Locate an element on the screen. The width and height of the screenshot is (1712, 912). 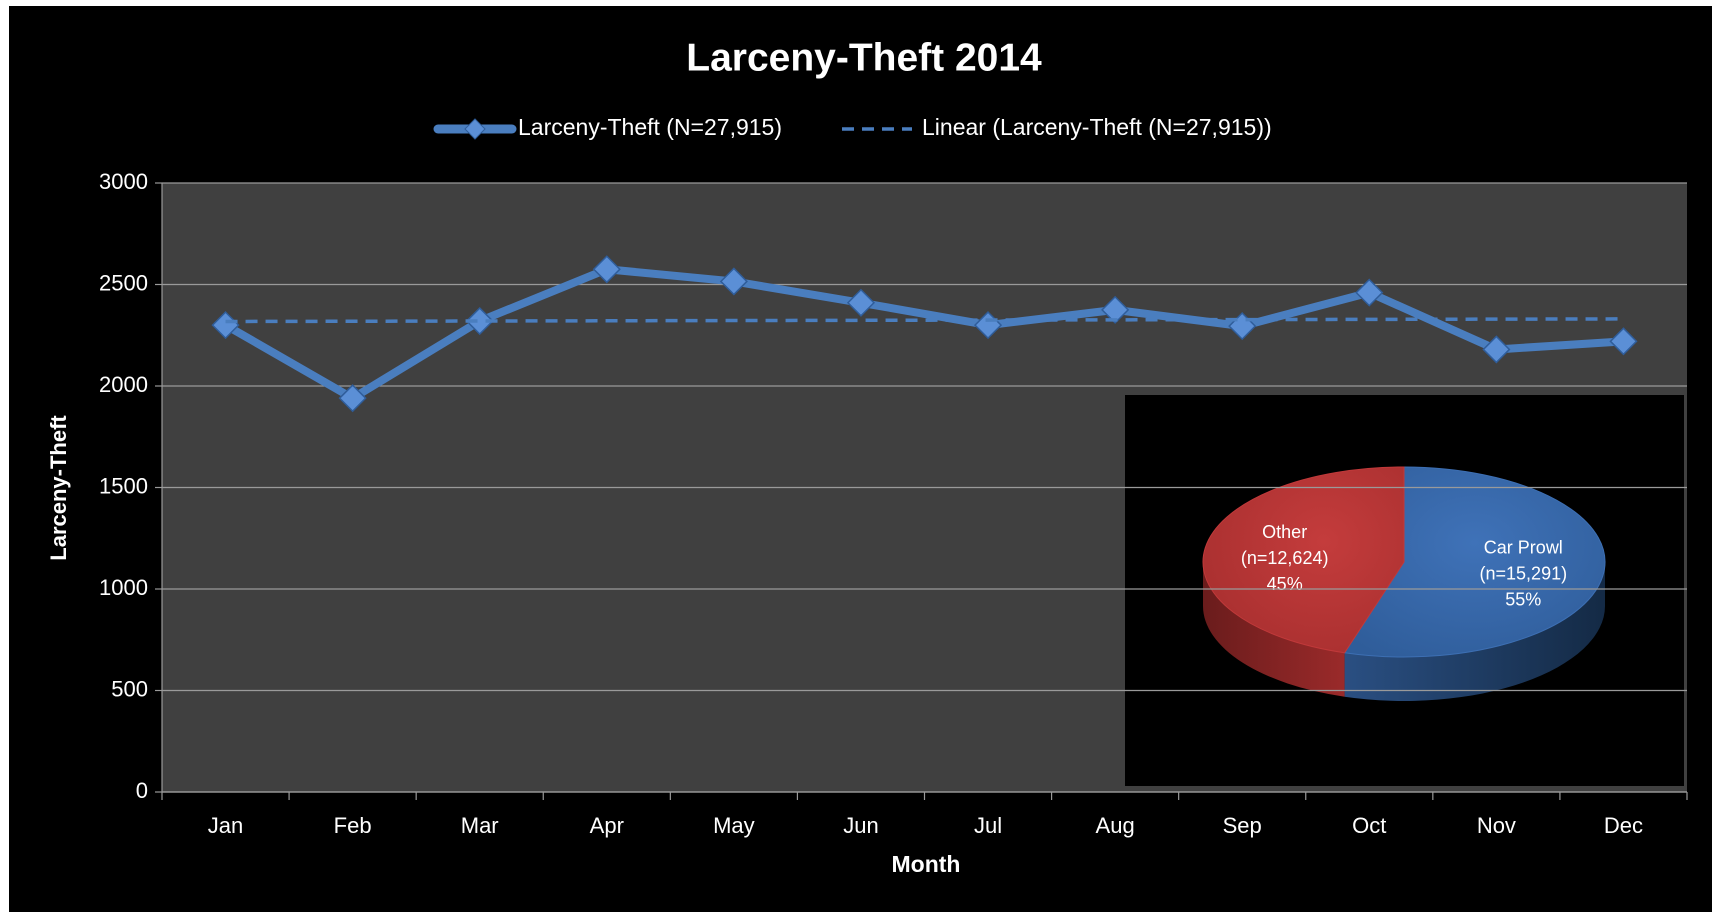
y-axis-title: Larceny-Theft is located at coordinates (58, 488).